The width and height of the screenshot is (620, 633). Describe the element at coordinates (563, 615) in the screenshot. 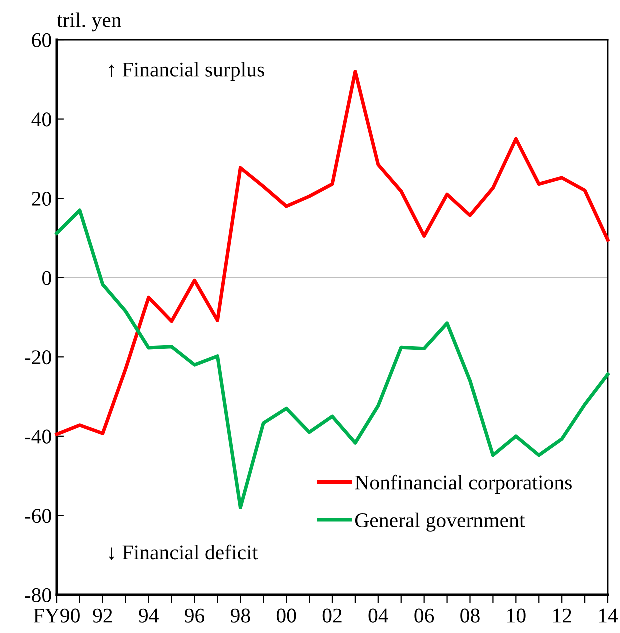

I see `x-tick-label: 12` at that location.